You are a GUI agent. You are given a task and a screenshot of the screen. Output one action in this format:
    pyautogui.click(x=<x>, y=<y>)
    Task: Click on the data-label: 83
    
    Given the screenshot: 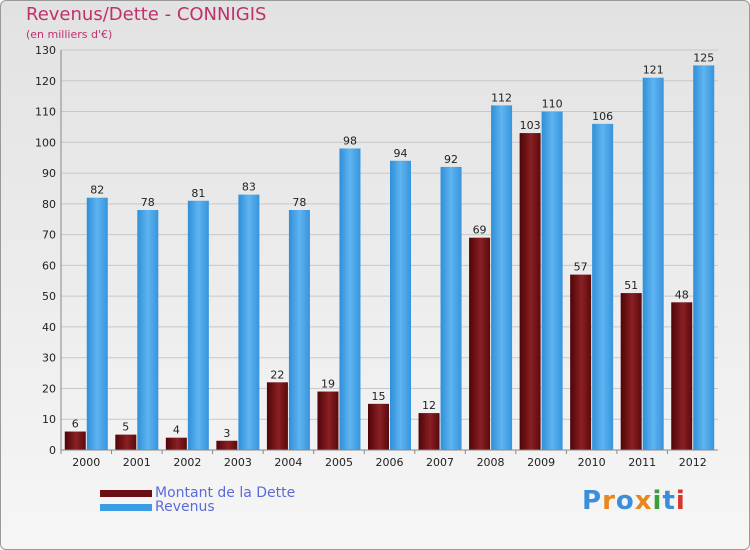 What is the action you would take?
    pyautogui.click(x=249, y=187)
    